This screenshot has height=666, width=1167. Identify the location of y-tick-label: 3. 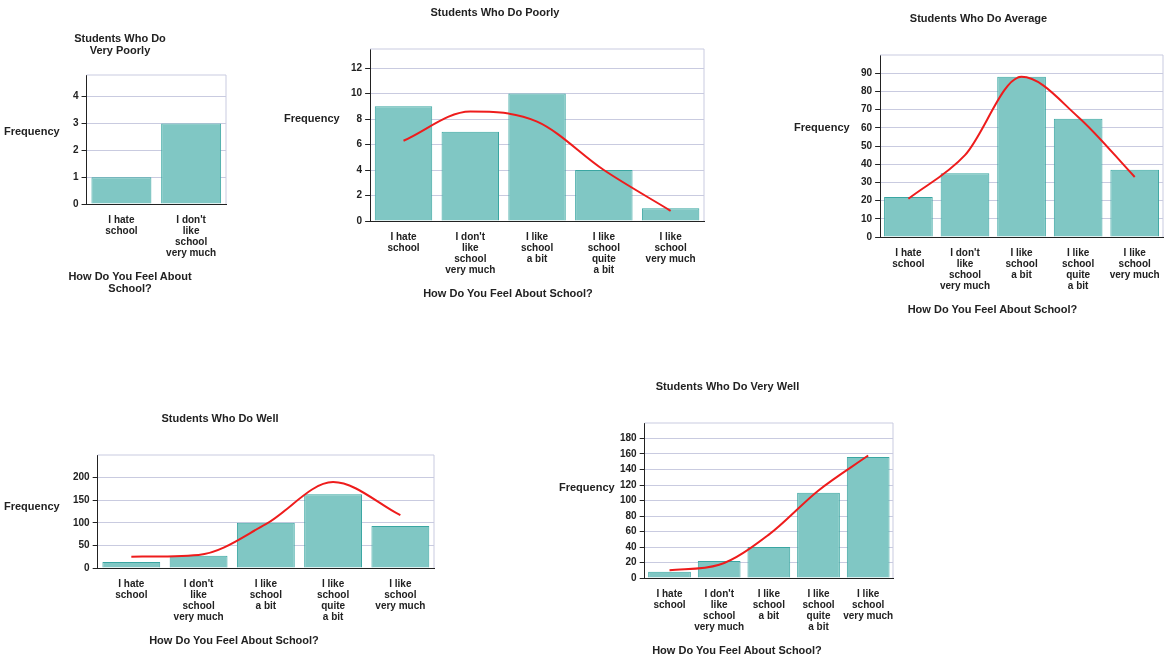
(76, 123).